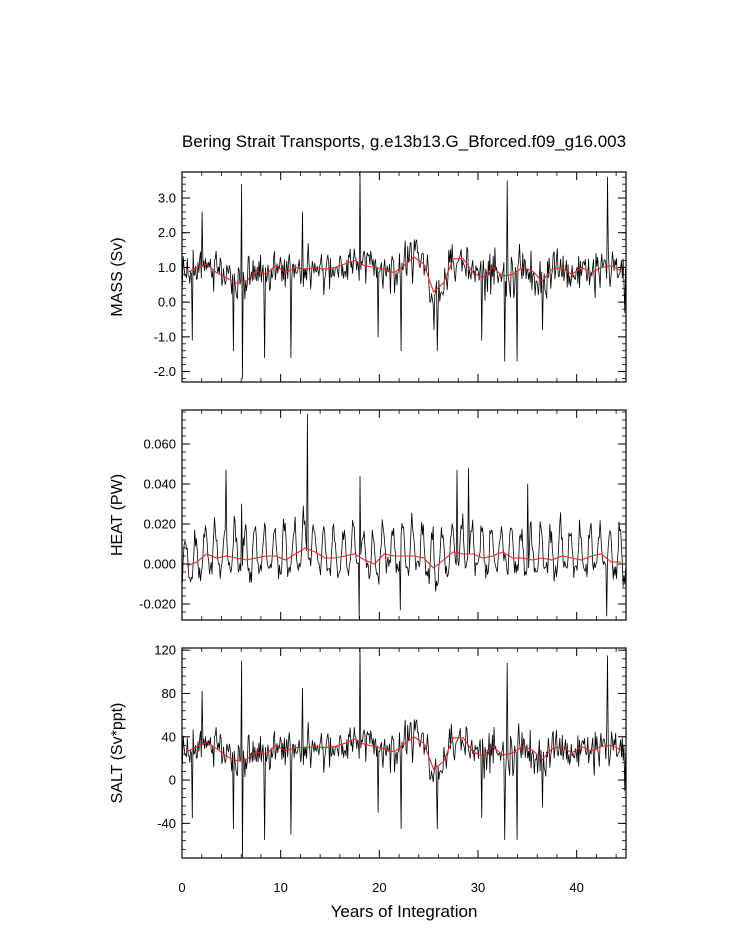  What do you see at coordinates (167, 232) in the screenshot?
I see `mass-ytick-label: 2.0` at bounding box center [167, 232].